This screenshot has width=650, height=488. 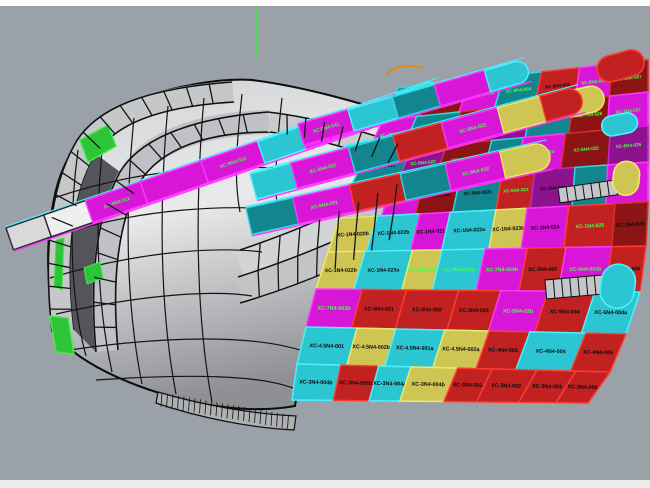 What do you see at coordinates (423, 162) in the screenshot?
I see `plate-label: XC-6N4-022` at bounding box center [423, 162].